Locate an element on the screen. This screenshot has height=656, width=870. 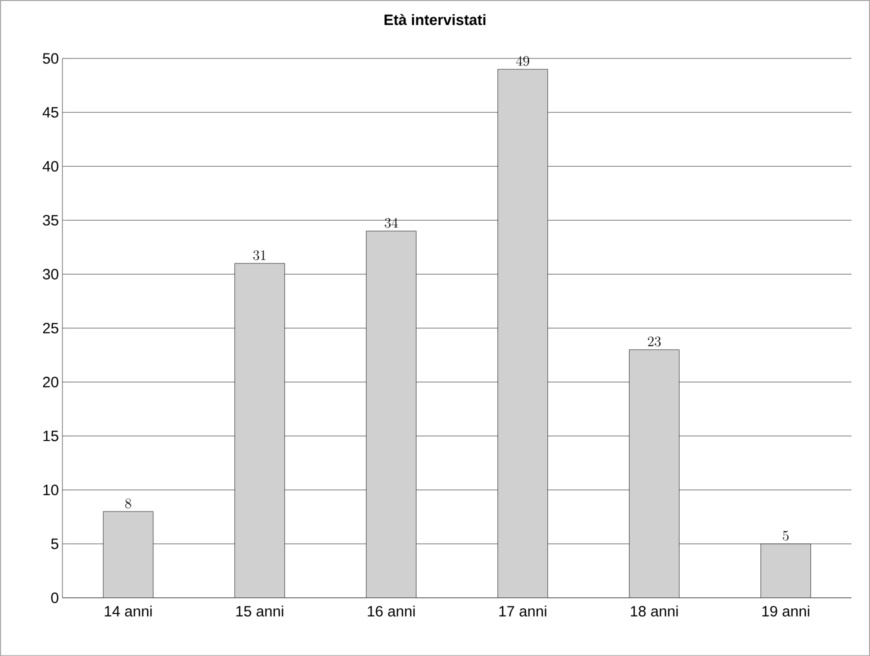
data-label: 34 is located at coordinates (391, 223).